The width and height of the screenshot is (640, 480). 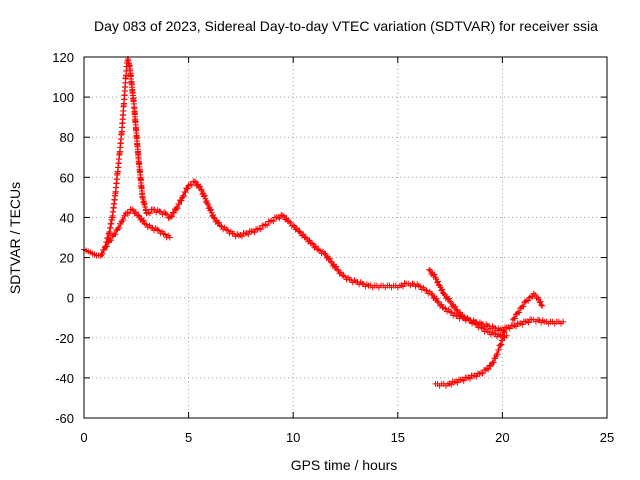 What do you see at coordinates (63, 97) in the screenshot?
I see `y-tick-label: 100` at bounding box center [63, 97].